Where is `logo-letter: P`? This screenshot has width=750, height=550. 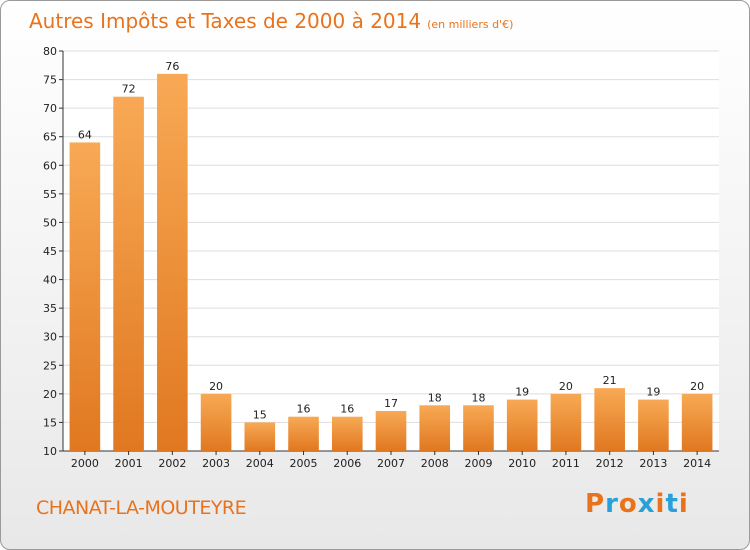 logo-letter: P is located at coordinates (595, 504).